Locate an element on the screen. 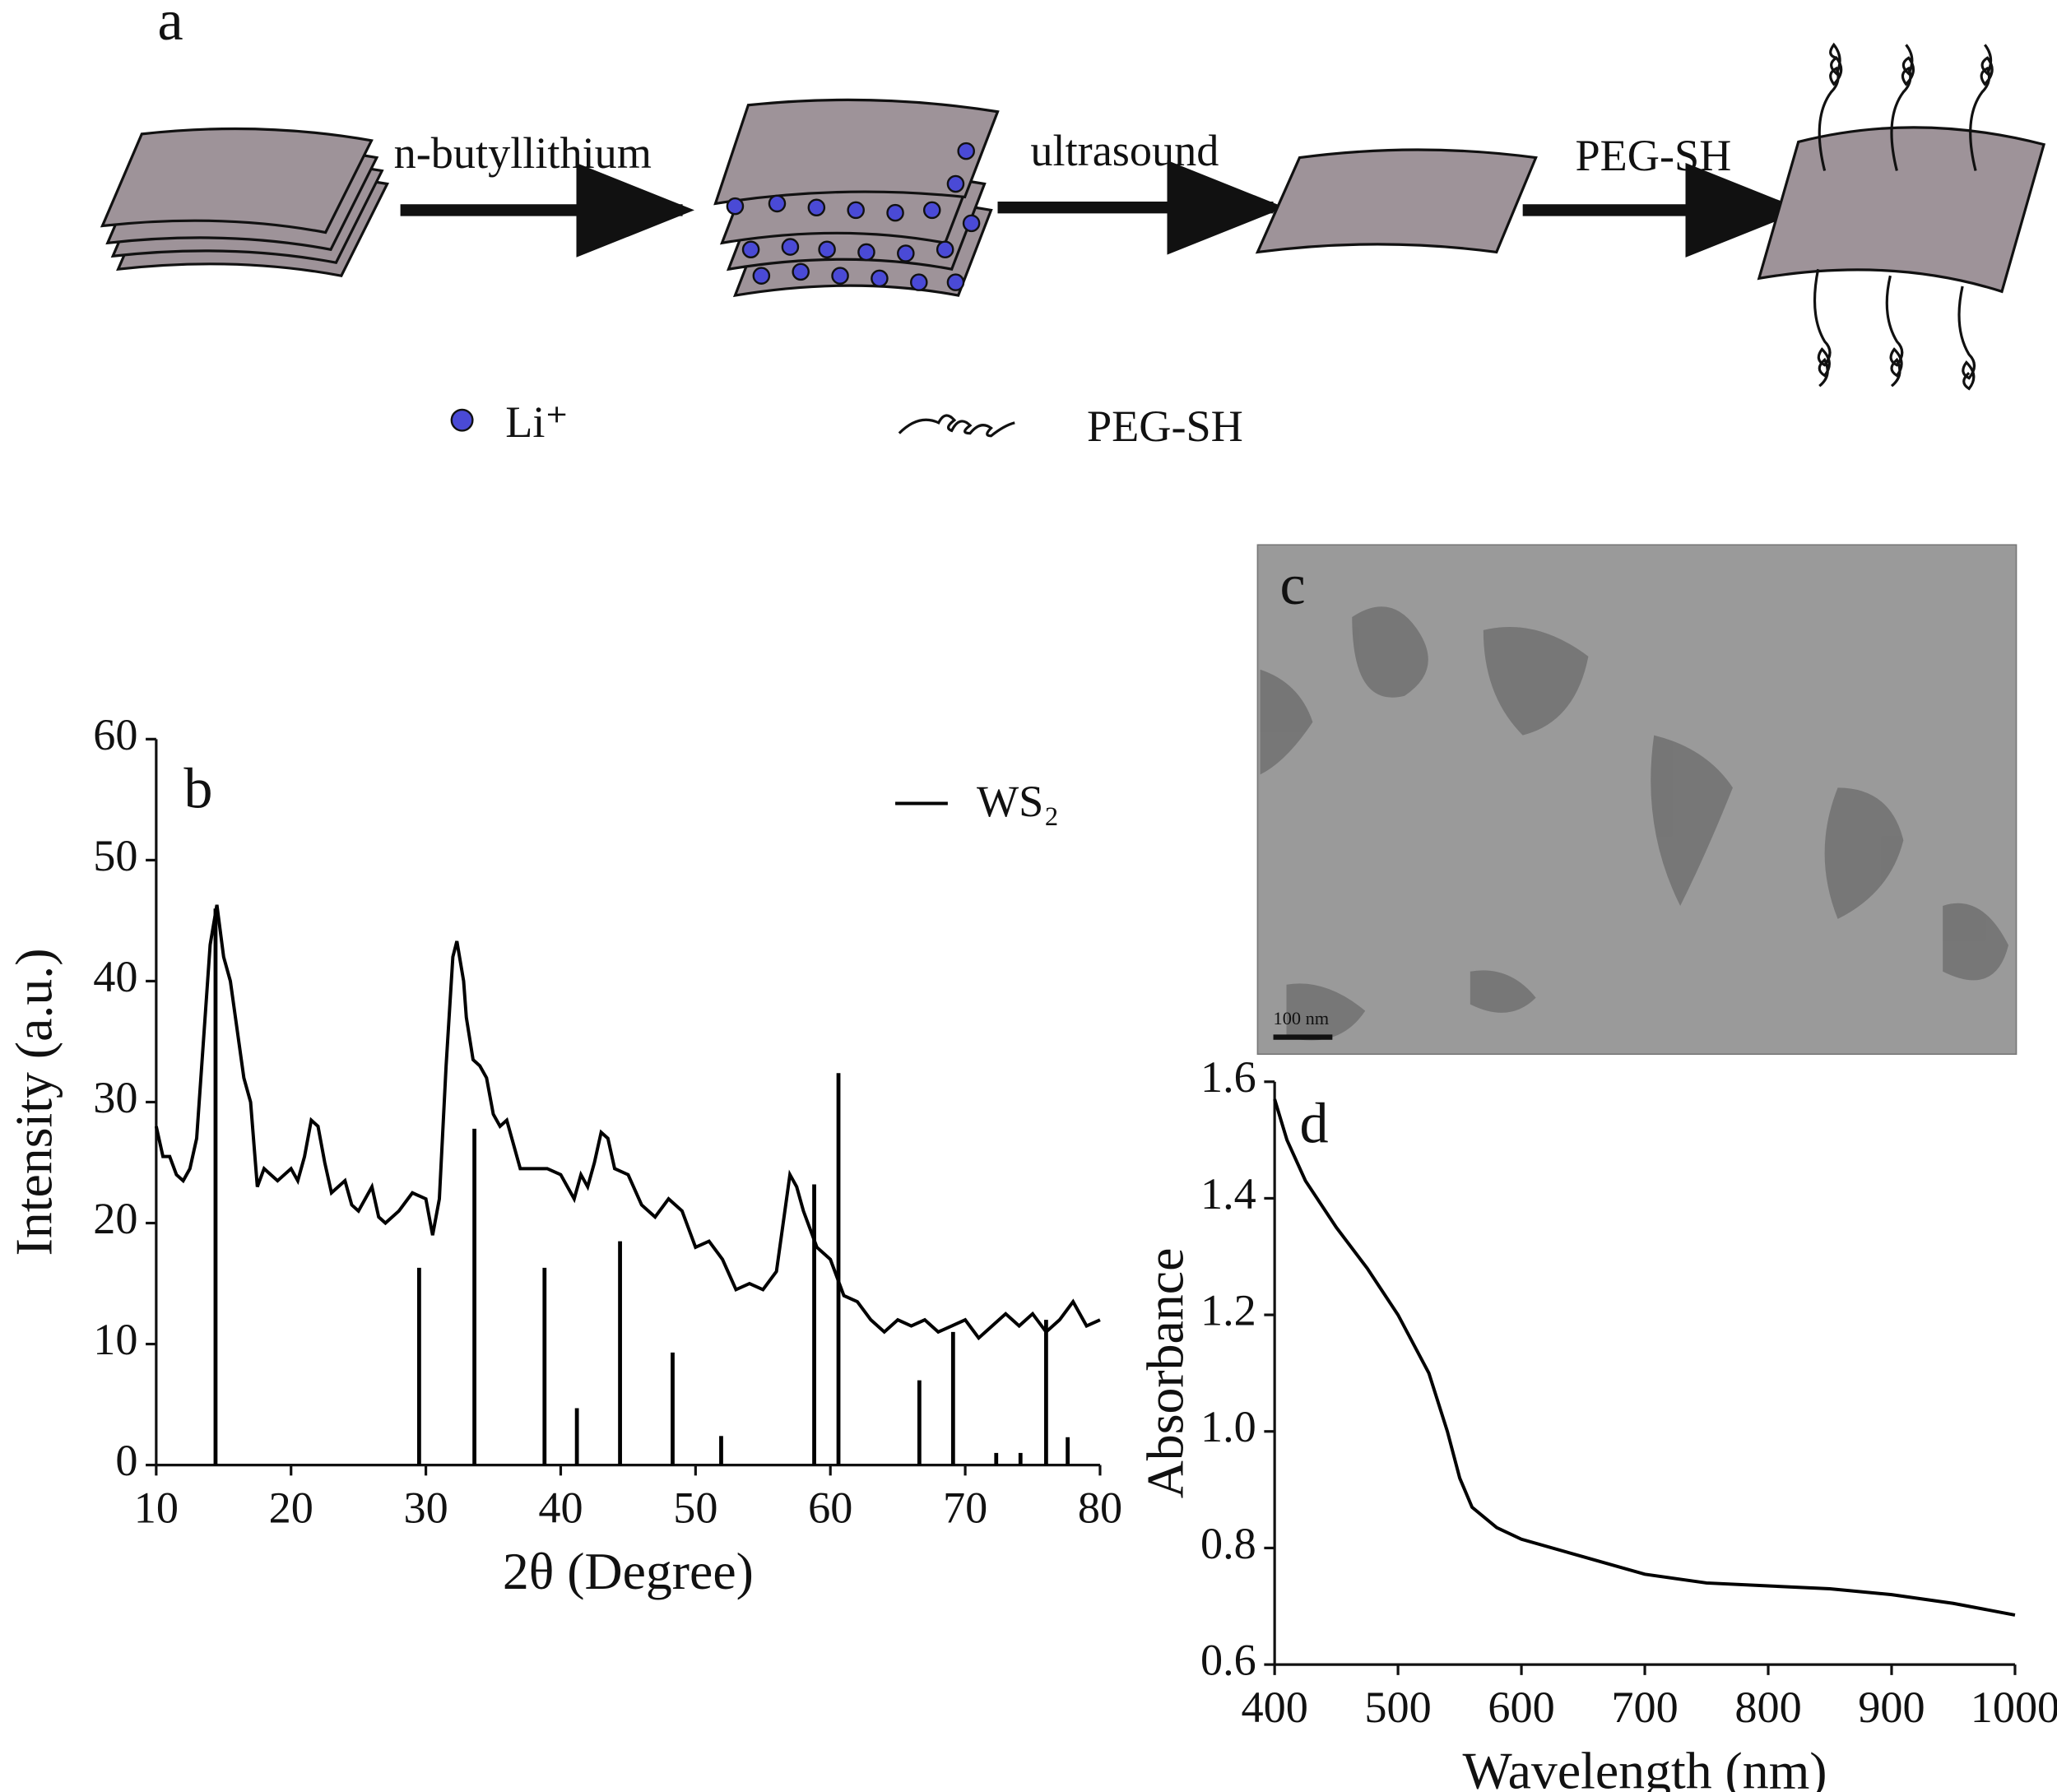 The width and height of the screenshot is (2057, 1792). y-tick-label: 1.6 is located at coordinates (1228, 1077).